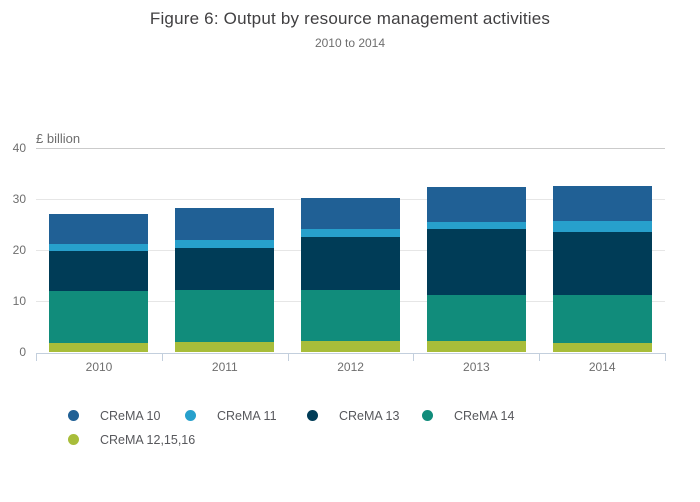 This screenshot has height=502, width=700. I want to click on legend-label: CReMA 13, so click(369, 415).